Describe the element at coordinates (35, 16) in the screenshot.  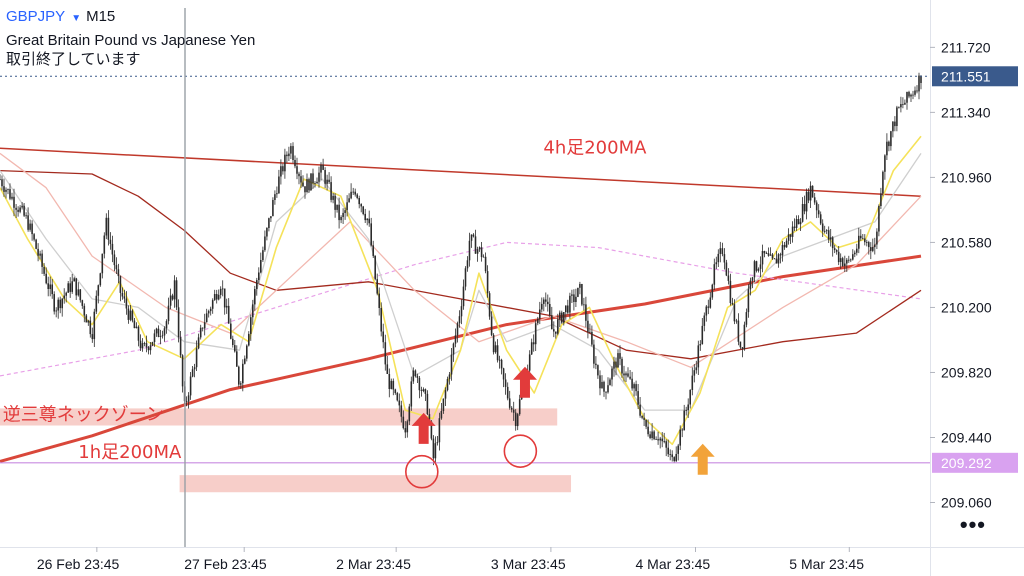
I see `symbol-label: GBPJPY` at that location.